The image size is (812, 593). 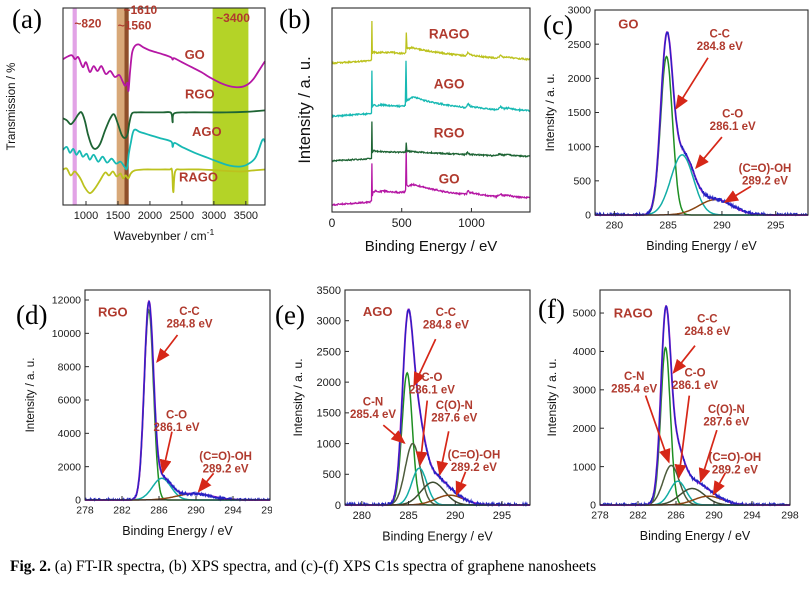 What do you see at coordinates (408, 516) in the screenshot?
I see `x-tick-label: 285` at bounding box center [408, 516].